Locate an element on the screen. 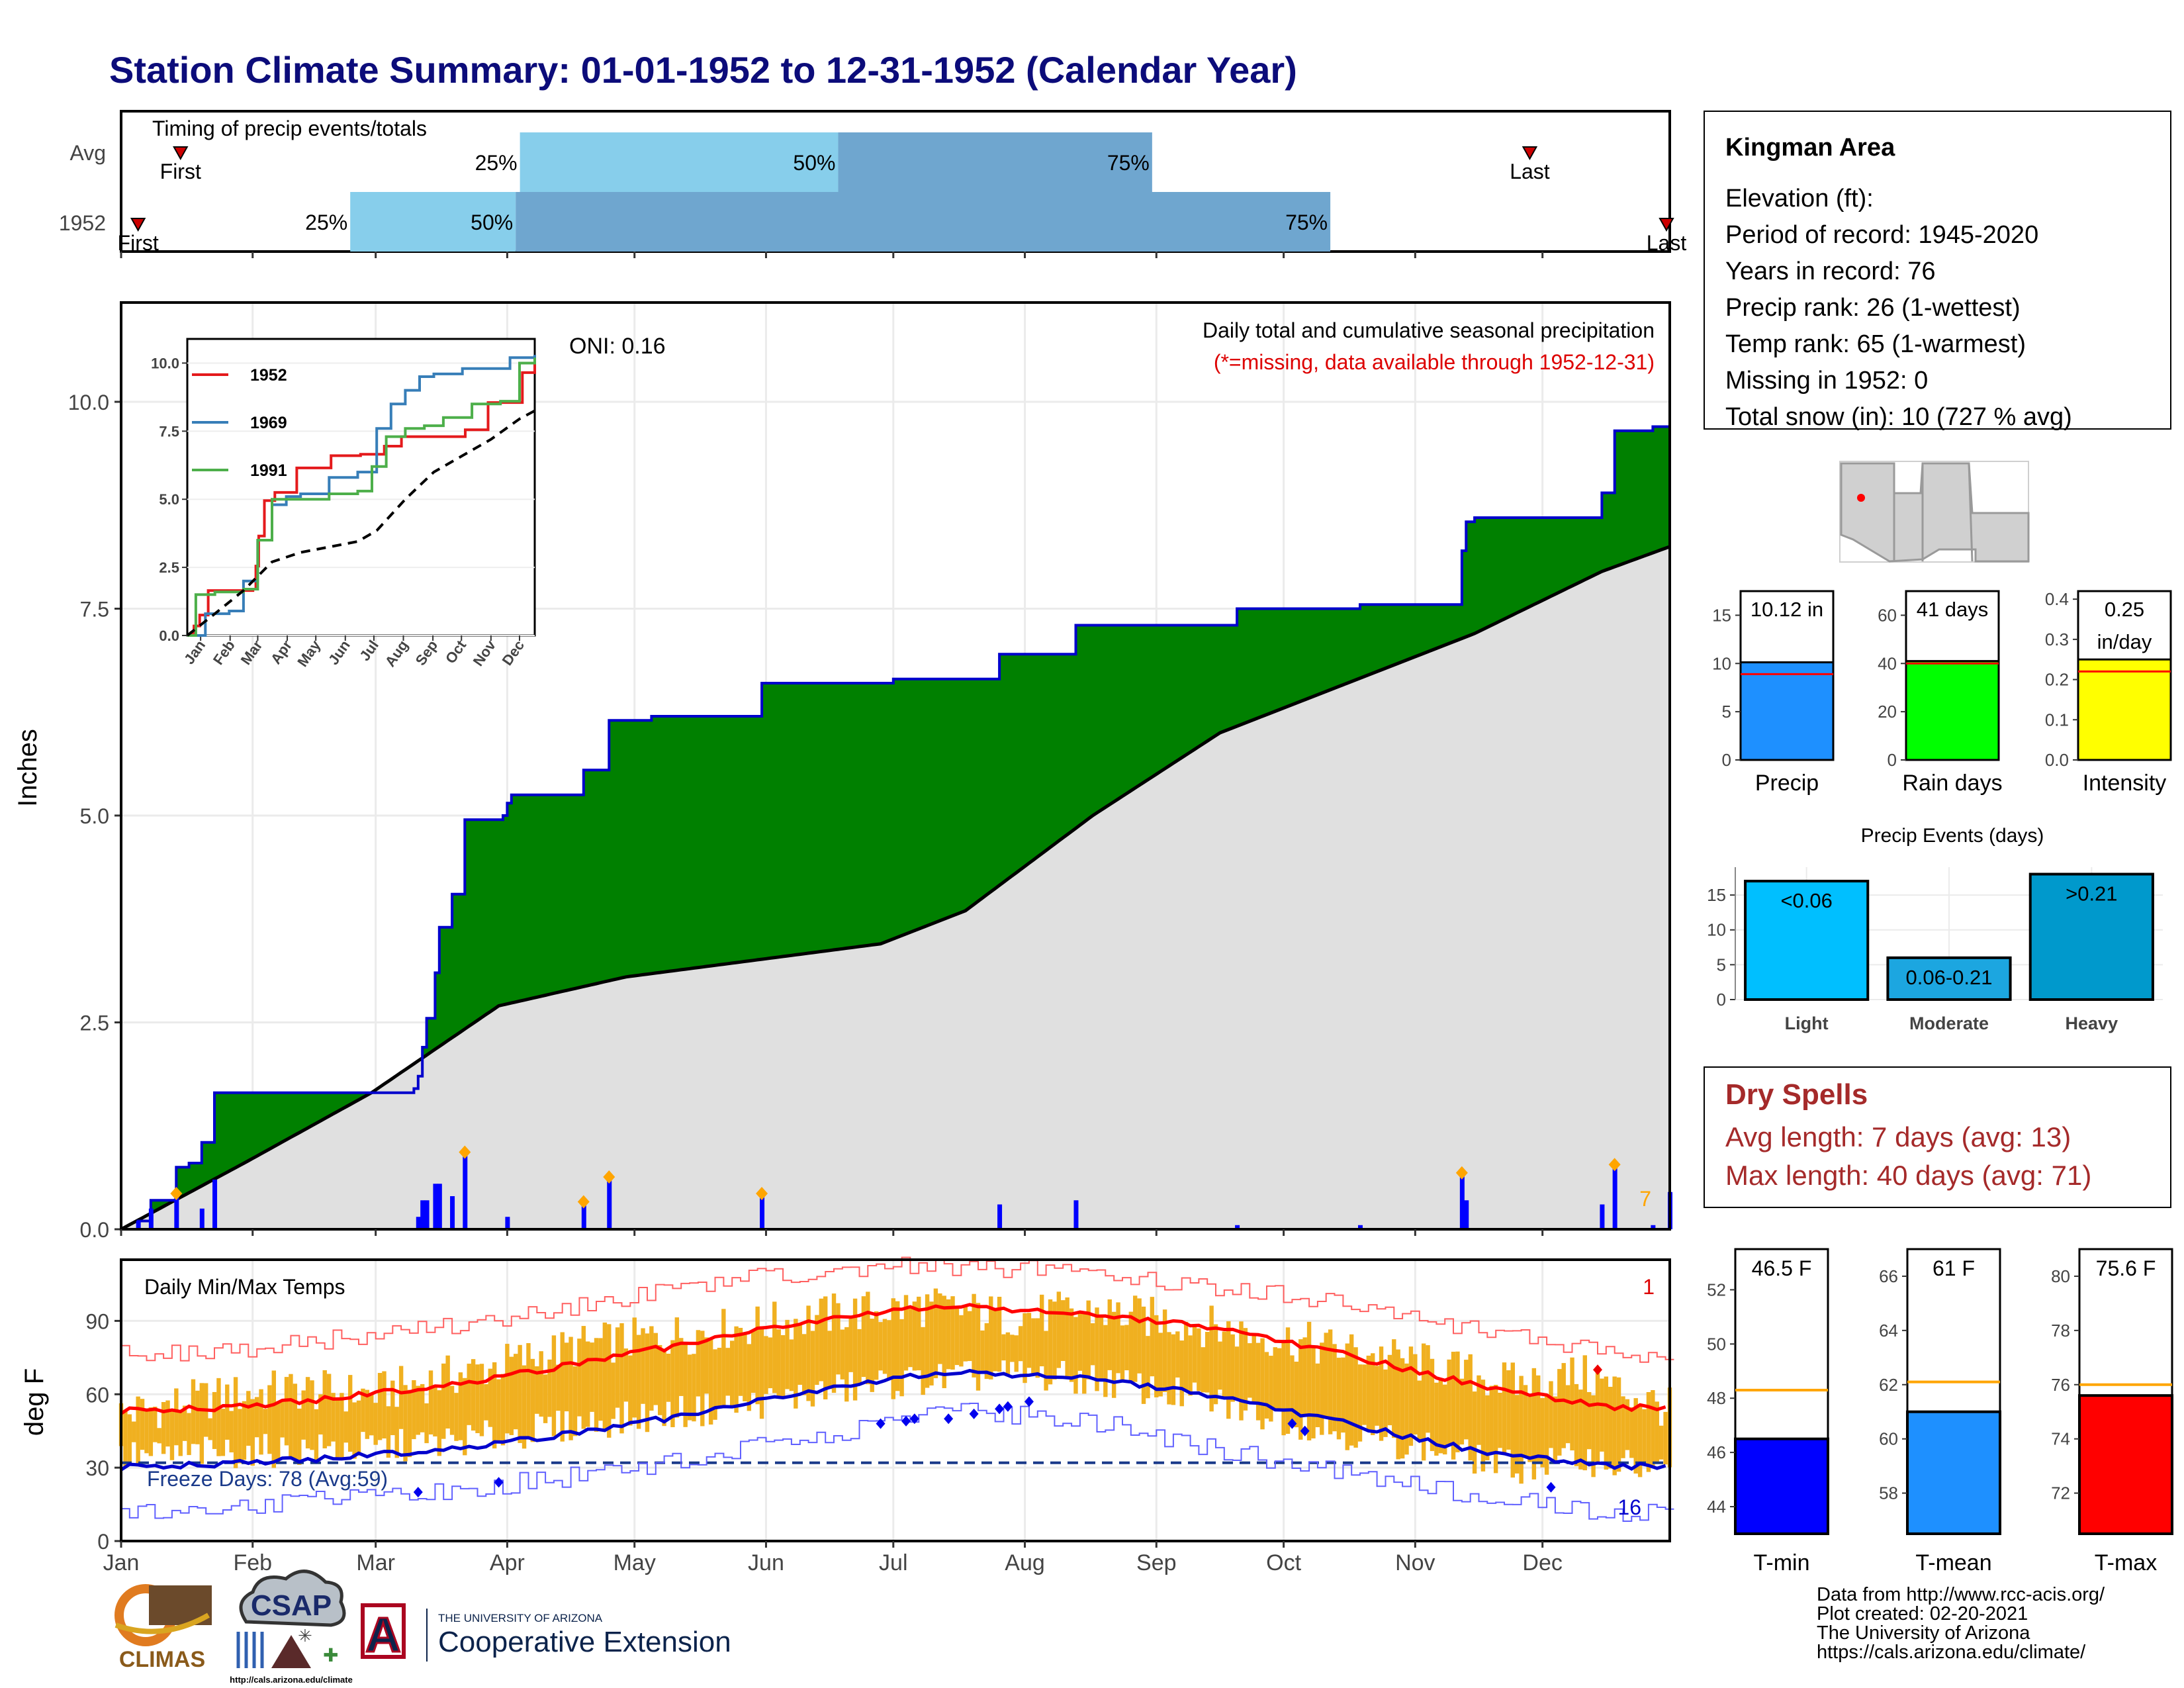  mini-bar-tick-label: 0.2 is located at coordinates (2057, 680).